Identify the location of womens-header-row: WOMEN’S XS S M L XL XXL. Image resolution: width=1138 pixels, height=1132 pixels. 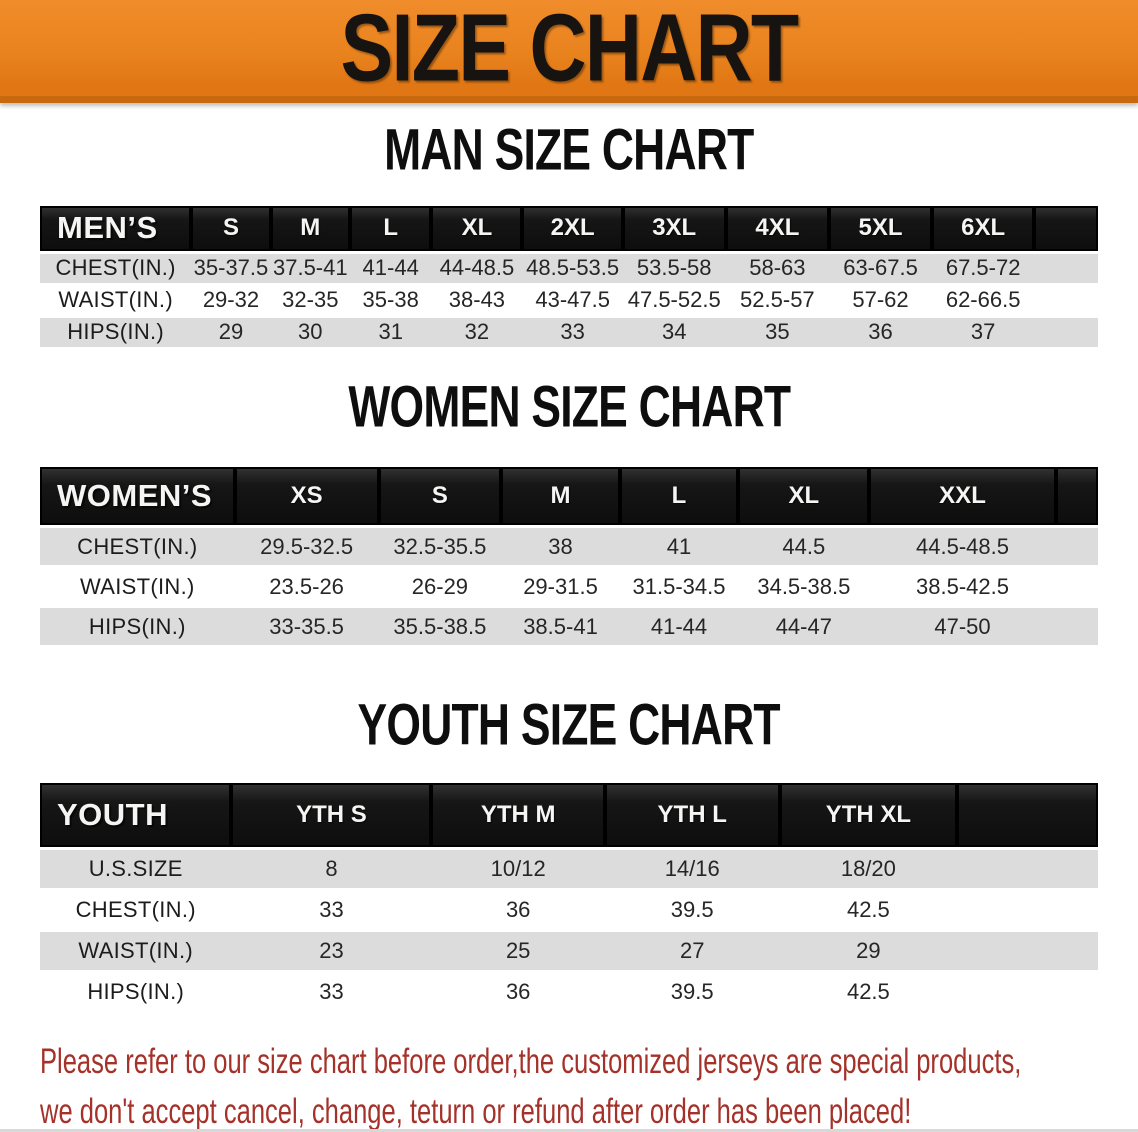
(569, 497).